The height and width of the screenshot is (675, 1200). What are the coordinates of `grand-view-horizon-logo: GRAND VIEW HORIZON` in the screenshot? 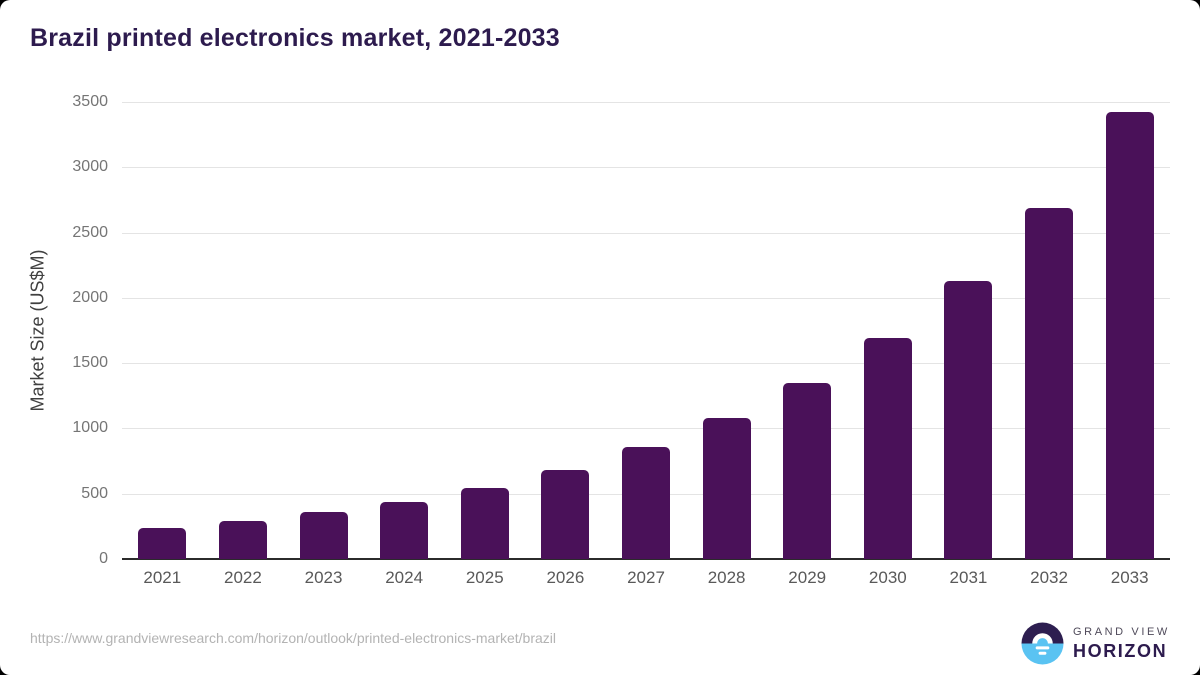 It's located at (1095, 643).